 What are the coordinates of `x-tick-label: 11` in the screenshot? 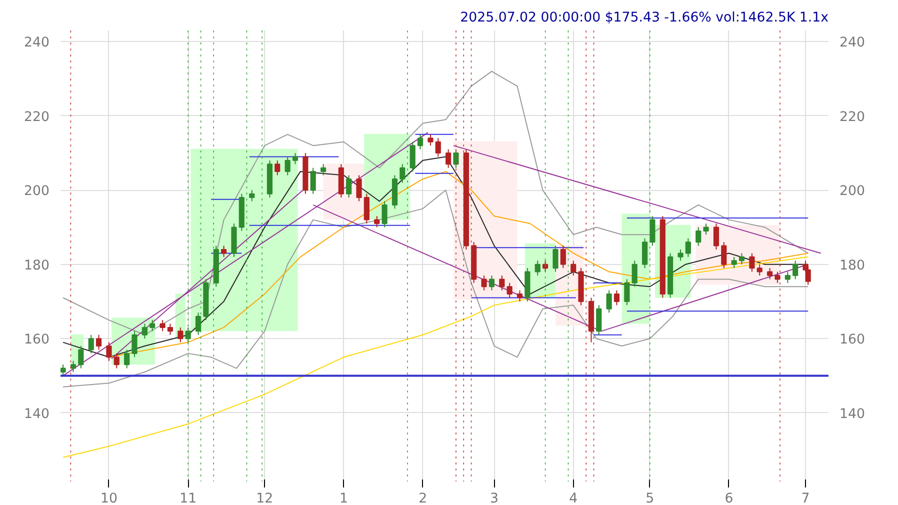 It's located at (188, 498).